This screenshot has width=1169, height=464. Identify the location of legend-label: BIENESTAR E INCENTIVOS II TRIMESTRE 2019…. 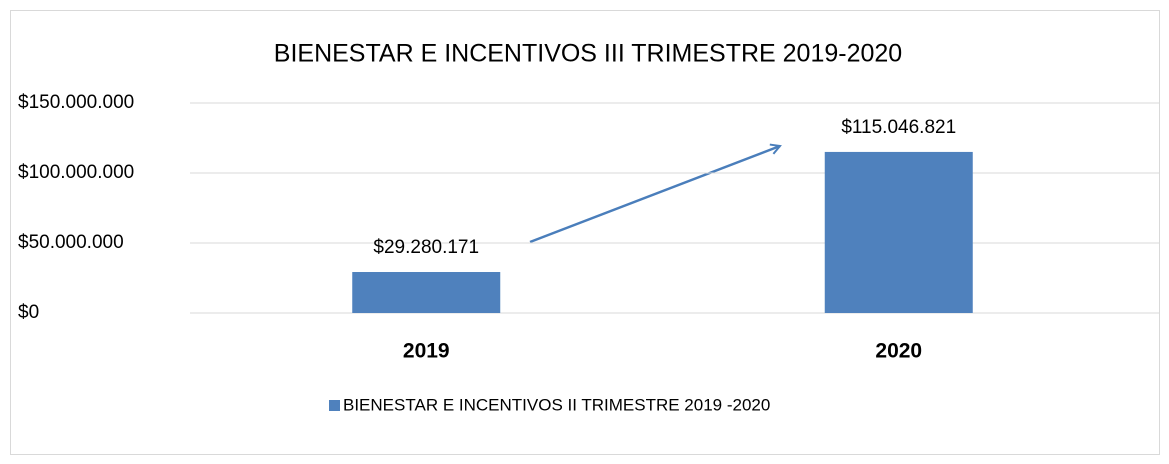
(556, 404).